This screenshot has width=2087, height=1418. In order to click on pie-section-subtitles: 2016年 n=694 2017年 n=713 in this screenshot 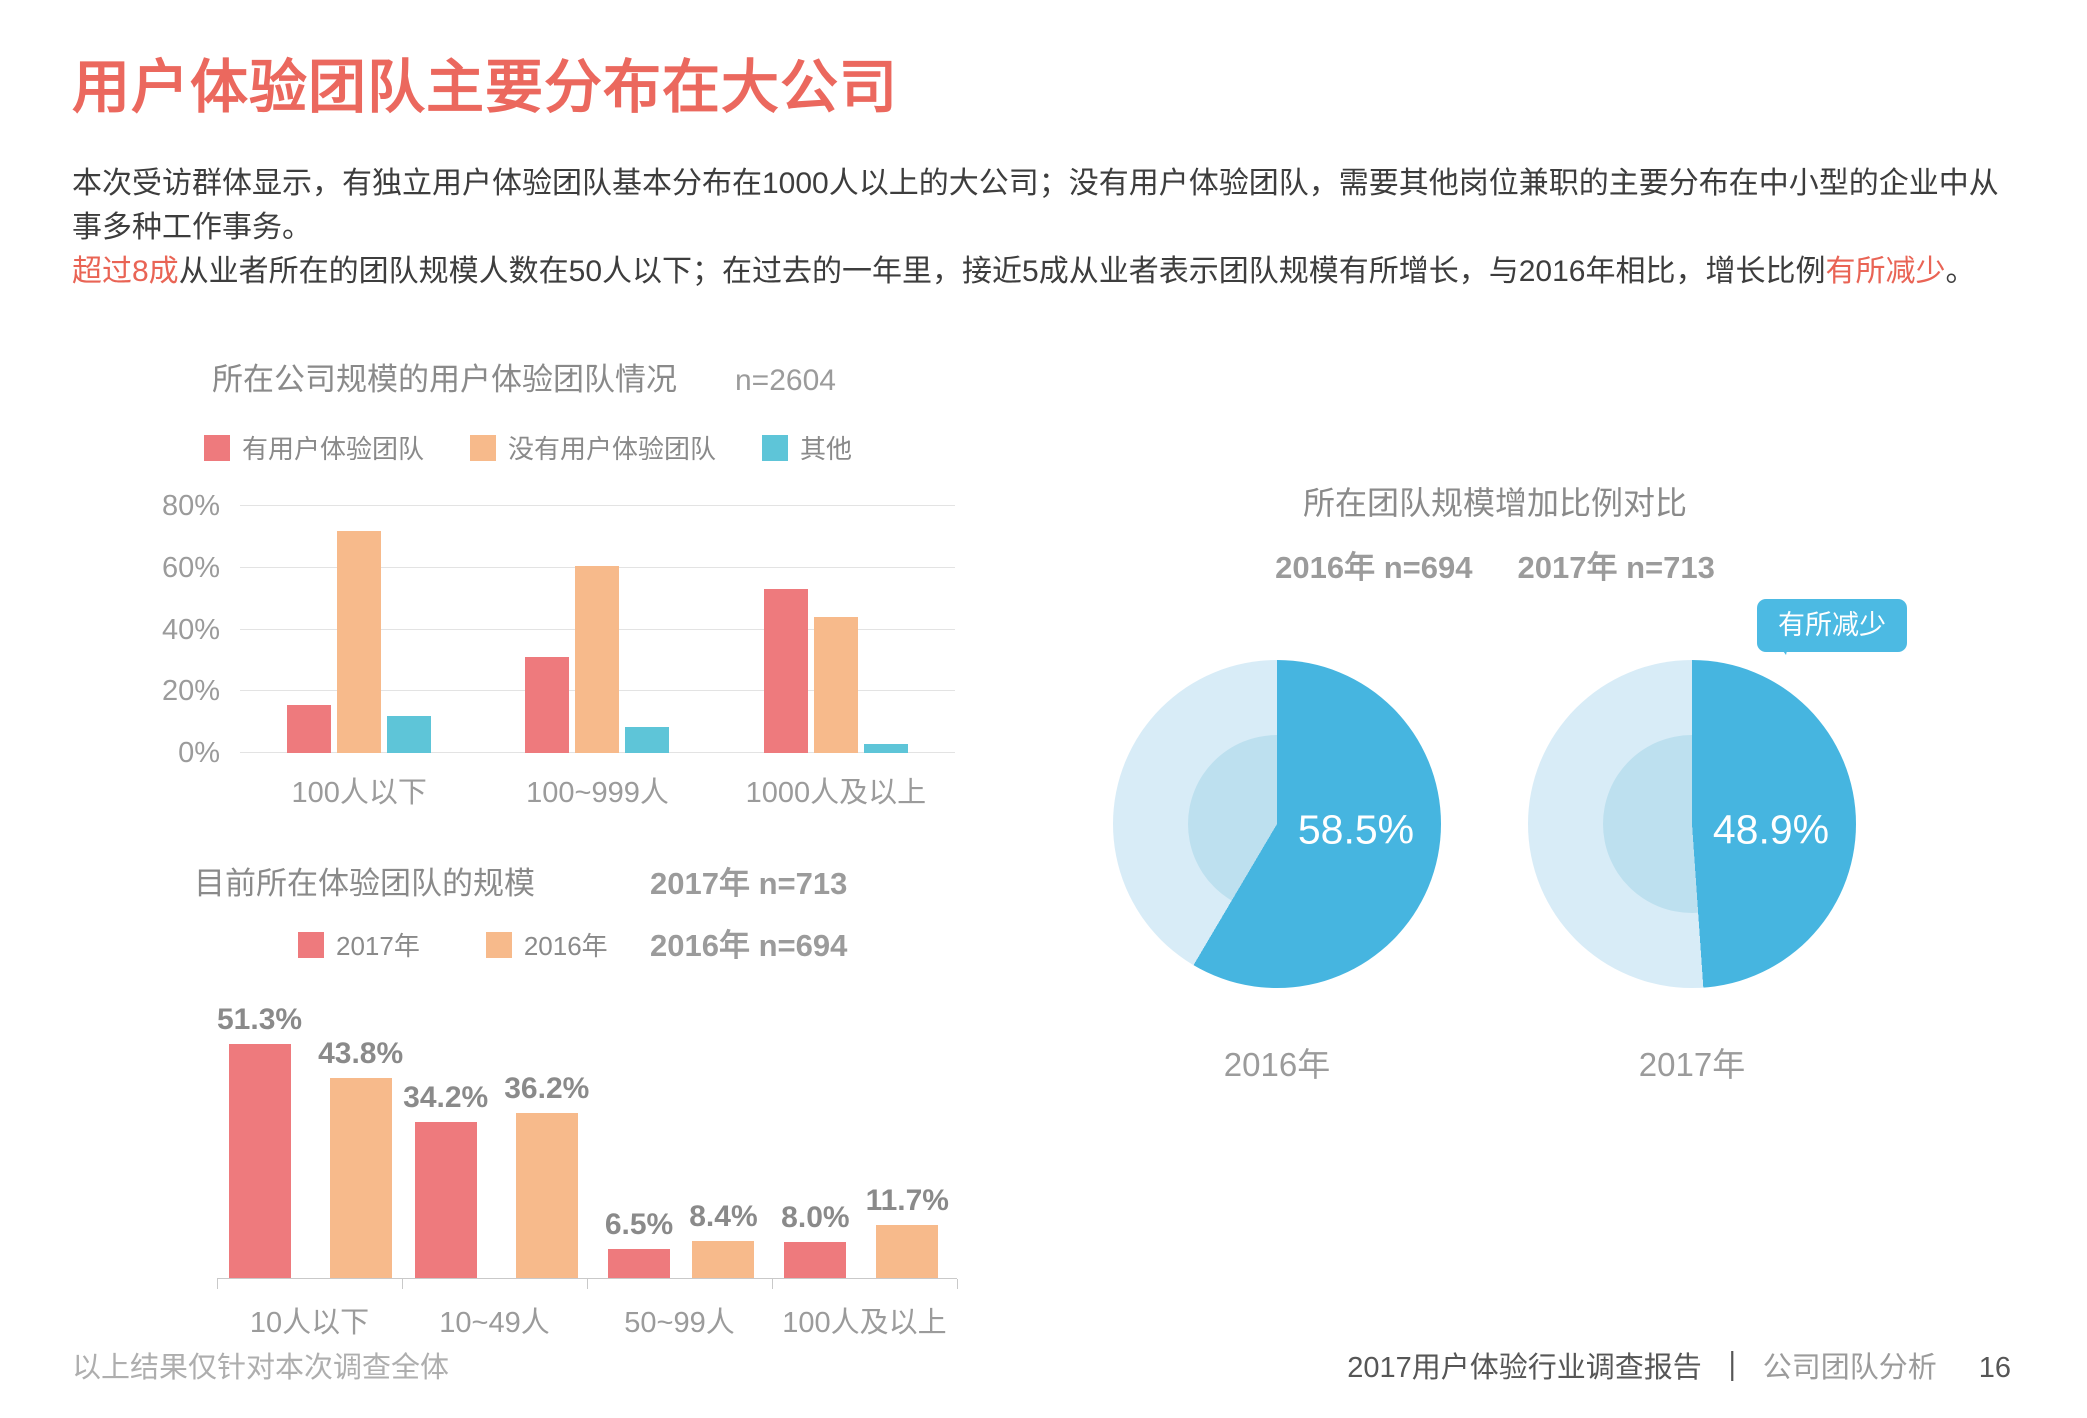, I will do `click(1495, 564)`.